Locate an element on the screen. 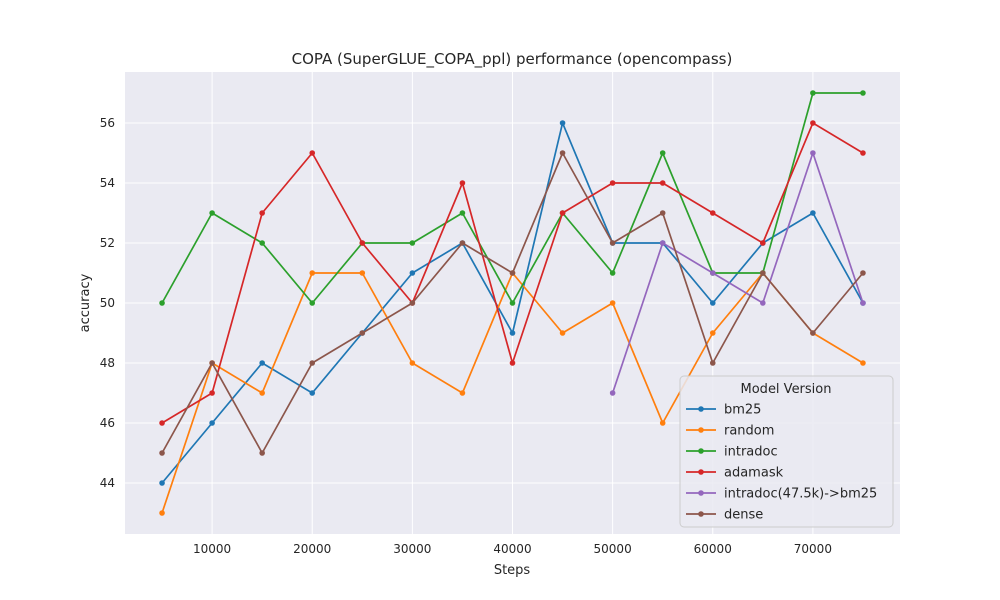 The height and width of the screenshot is (600, 1000). y-tick-label: 50 is located at coordinates (107, 303).